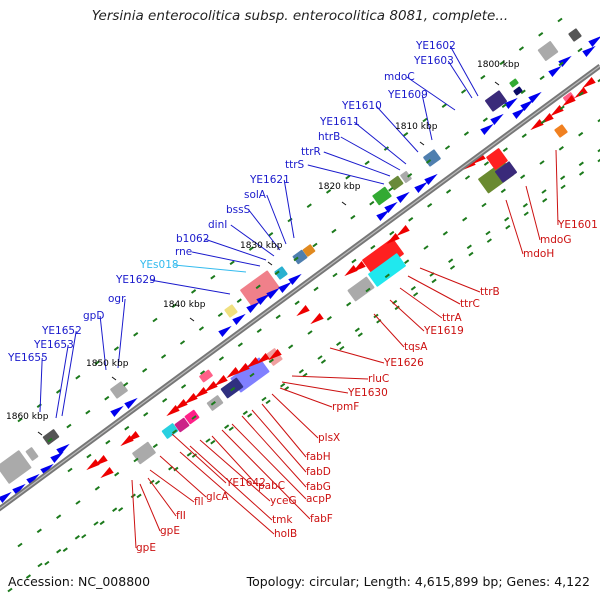 The height and width of the screenshot is (600, 600). Describe the element at coordinates (183, 252) in the screenshot. I see `plus-strand-label: rne` at that location.